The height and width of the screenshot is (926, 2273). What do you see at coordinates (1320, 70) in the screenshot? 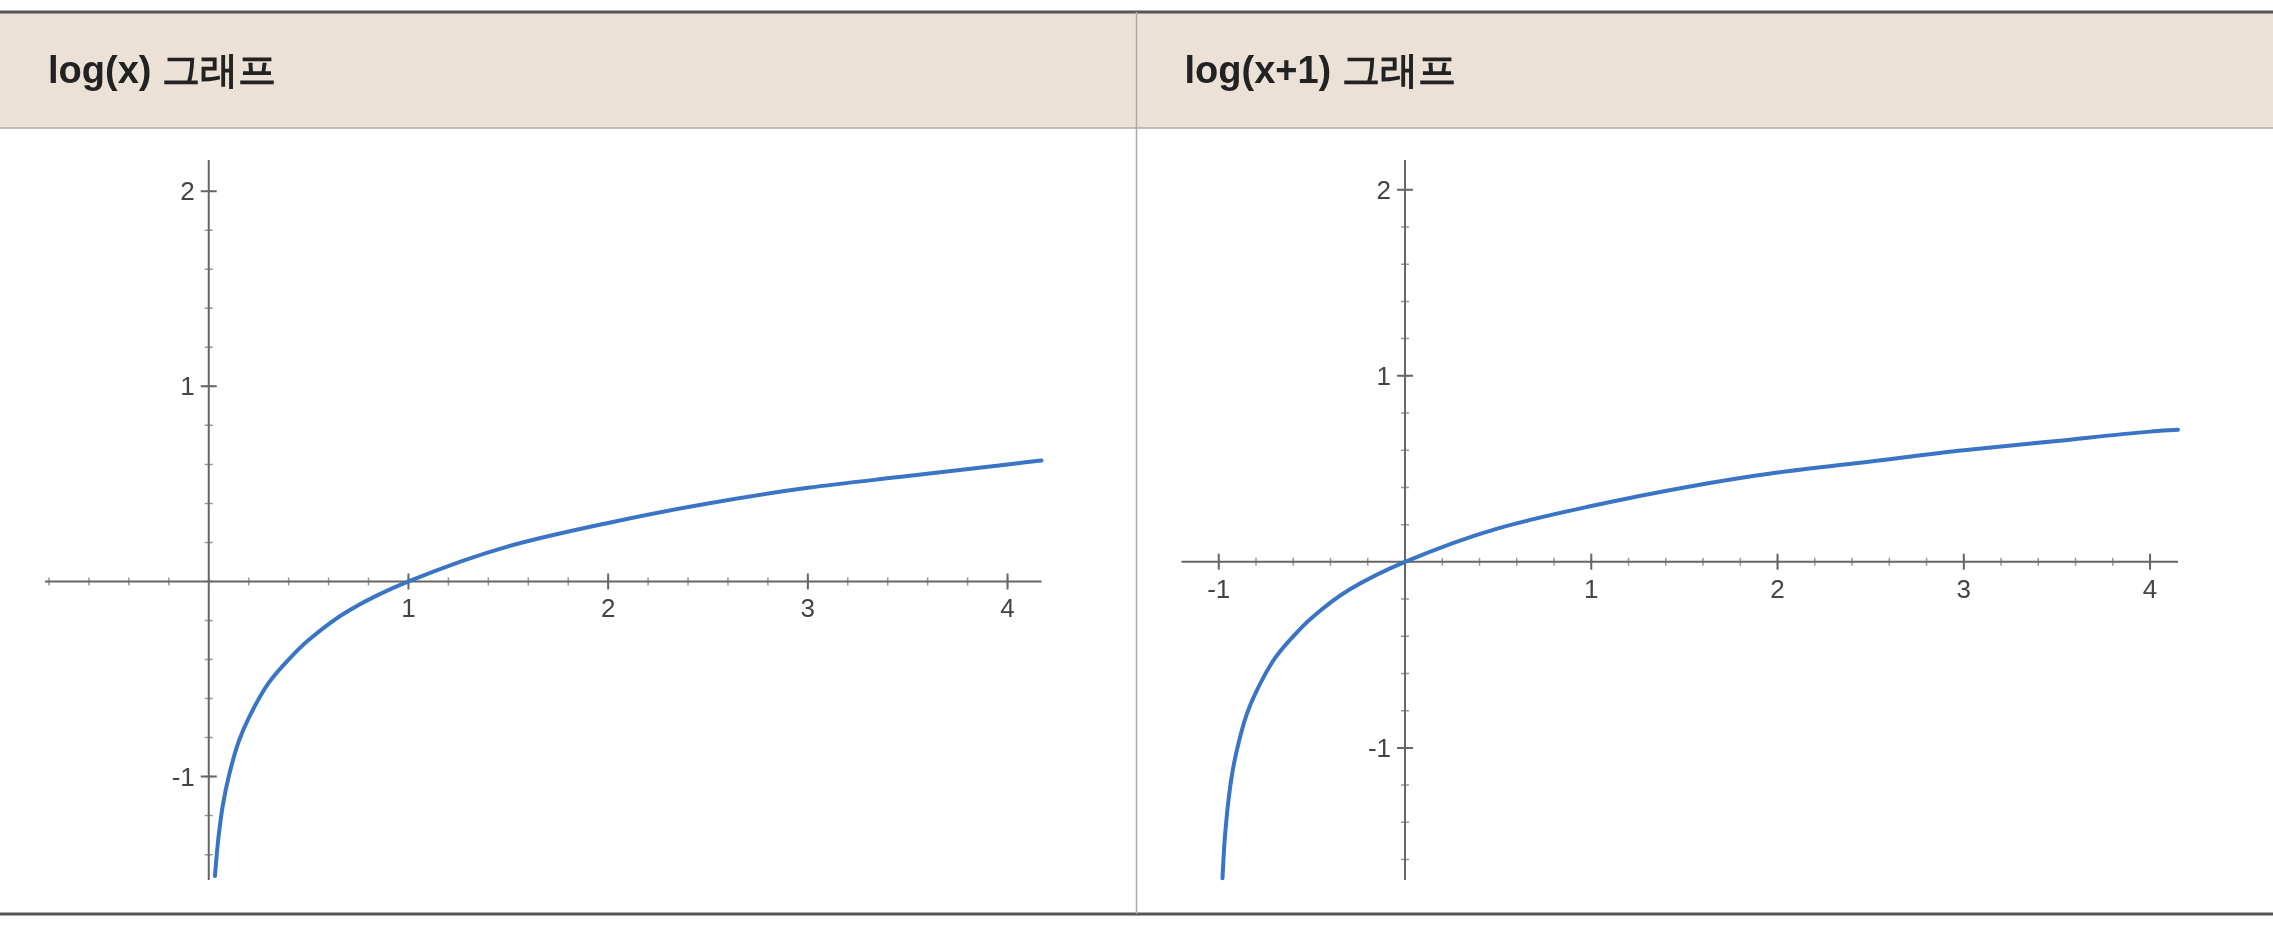
I see `chart-title: log(x+1) 그래프` at bounding box center [1320, 70].